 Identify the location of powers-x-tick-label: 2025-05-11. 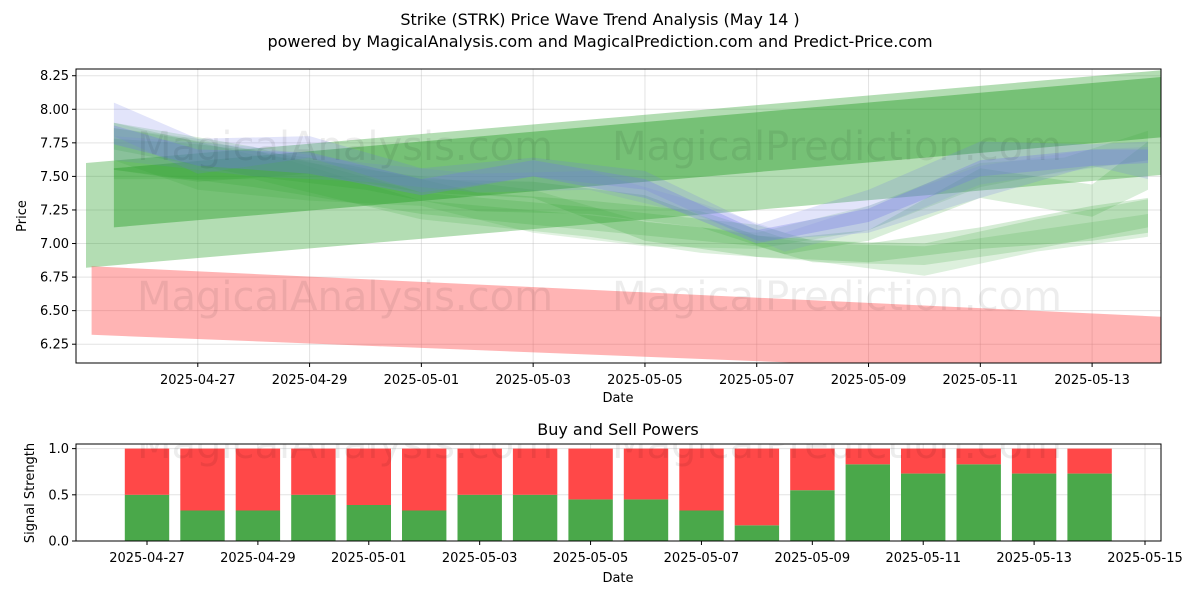
(923, 558).